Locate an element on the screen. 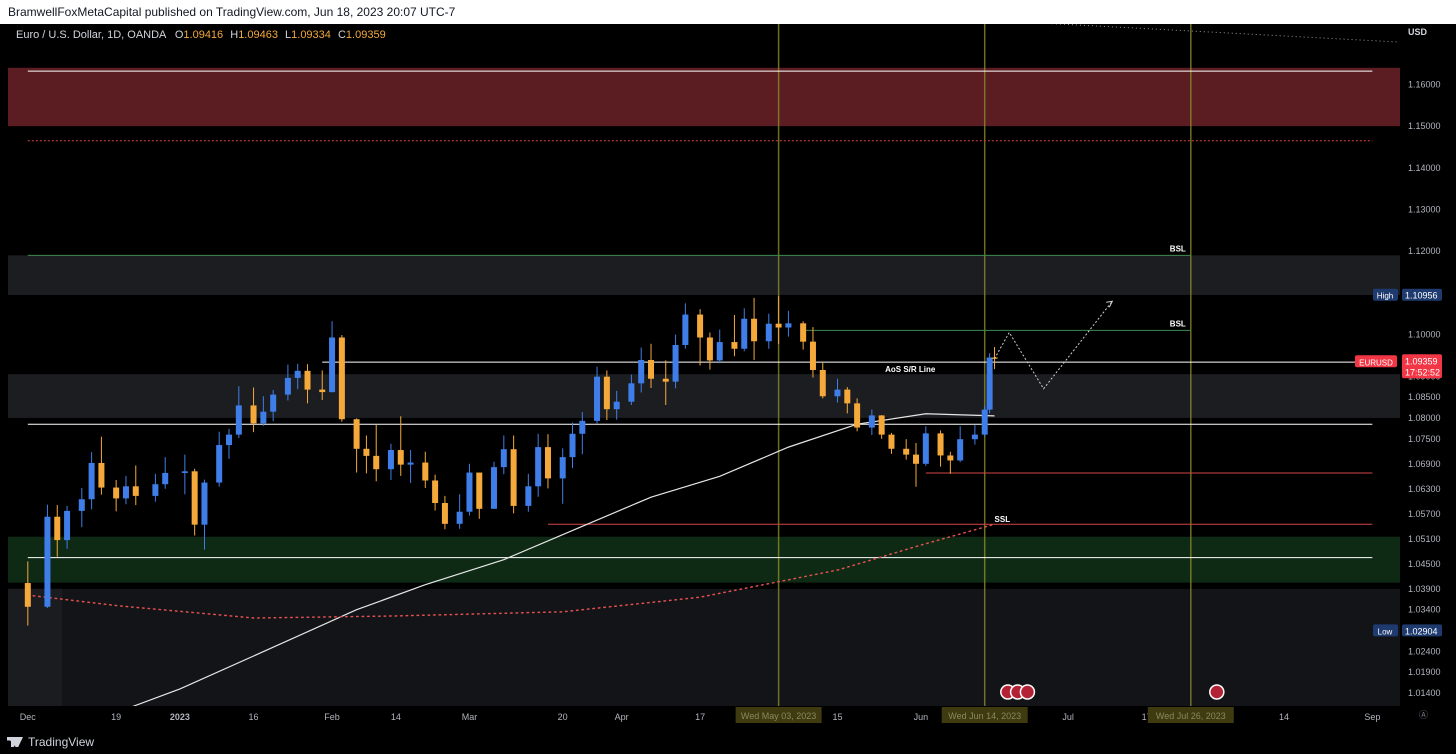  tradingview-logo-icon is located at coordinates (15, 742).